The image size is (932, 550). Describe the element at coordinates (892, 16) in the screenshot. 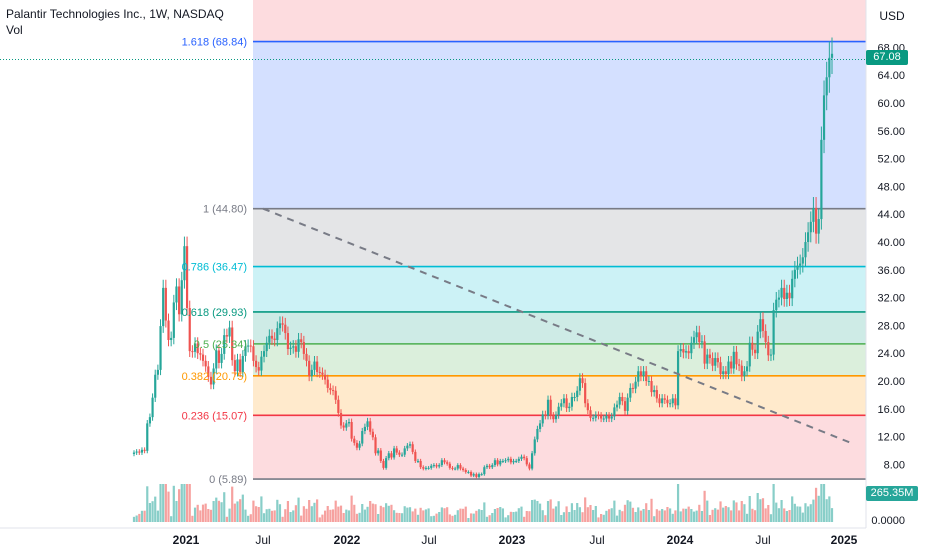

I see `currency-selector: USD` at that location.